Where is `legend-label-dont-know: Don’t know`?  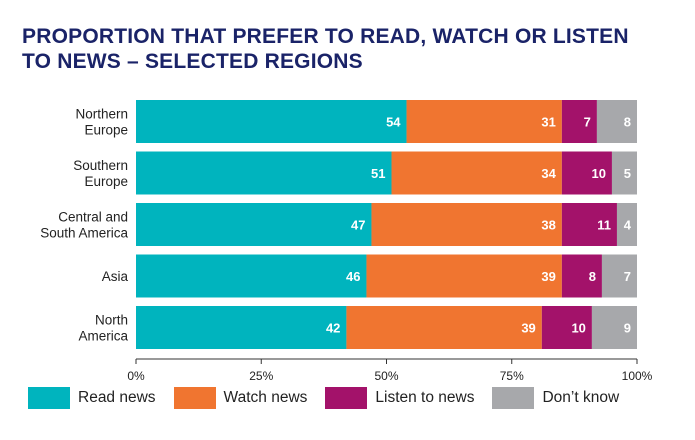 legend-label-dont-know: Don’t know is located at coordinates (581, 397).